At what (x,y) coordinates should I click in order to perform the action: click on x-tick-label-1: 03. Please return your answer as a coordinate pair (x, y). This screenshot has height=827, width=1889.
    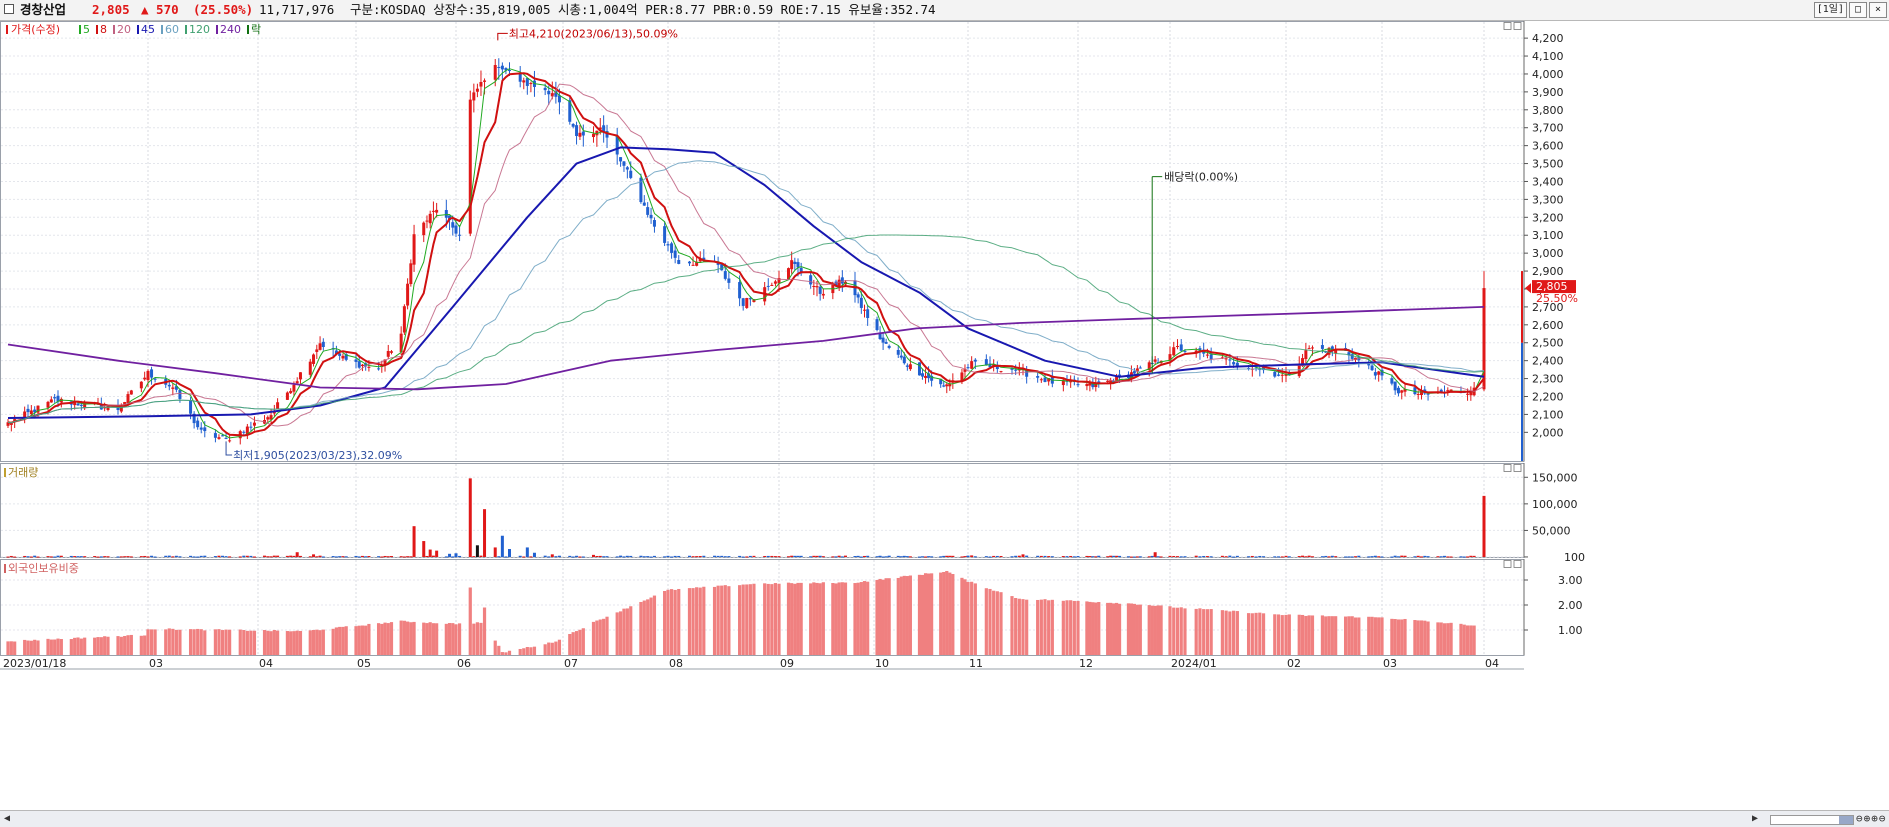
    Looking at the image, I should click on (156, 663).